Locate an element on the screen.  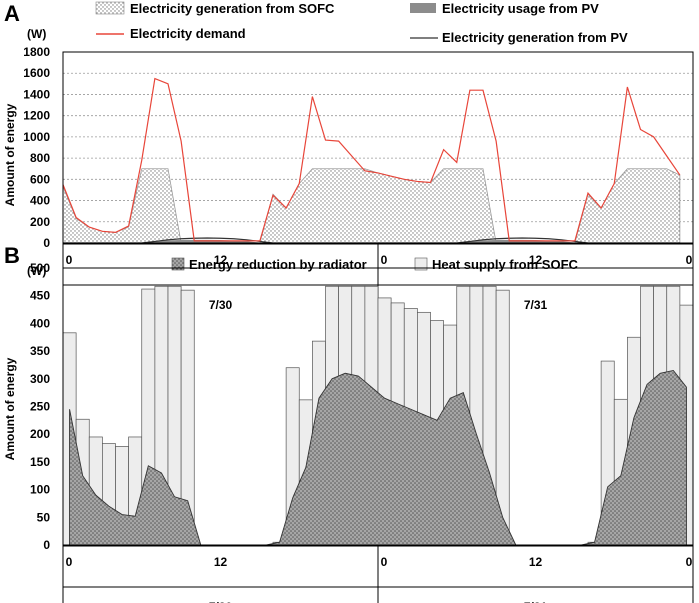
legend-label-sofc: Electricity generation from SOFC is located at coordinates (232, 8).